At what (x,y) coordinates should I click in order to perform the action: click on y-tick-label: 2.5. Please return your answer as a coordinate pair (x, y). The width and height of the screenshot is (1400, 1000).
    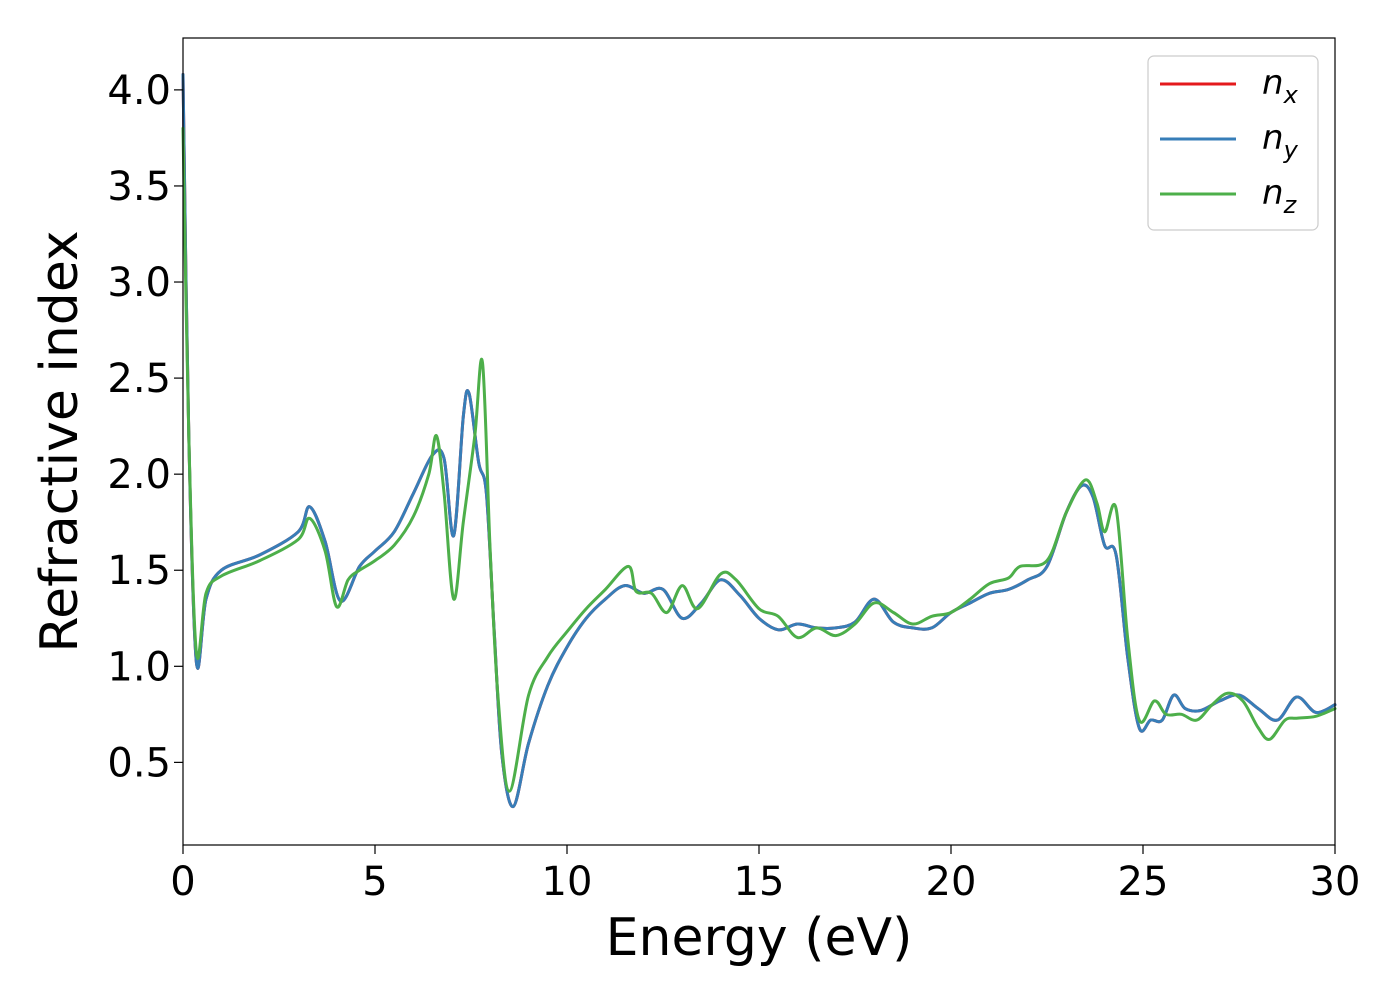
    Looking at the image, I should click on (139, 379).